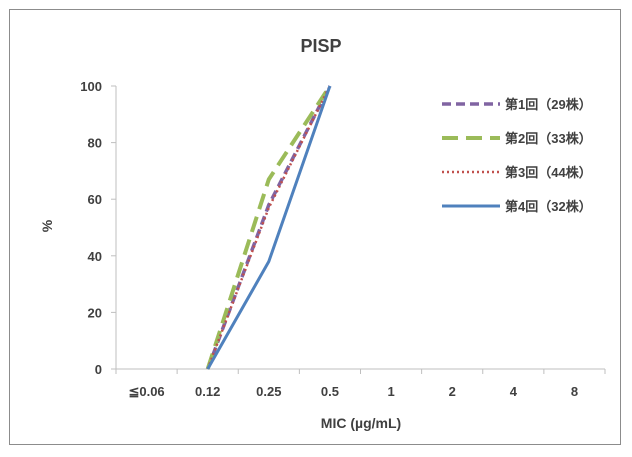 This screenshot has height=457, width=632. Describe the element at coordinates (95, 256) in the screenshot. I see `y-tick-label: 40` at that location.